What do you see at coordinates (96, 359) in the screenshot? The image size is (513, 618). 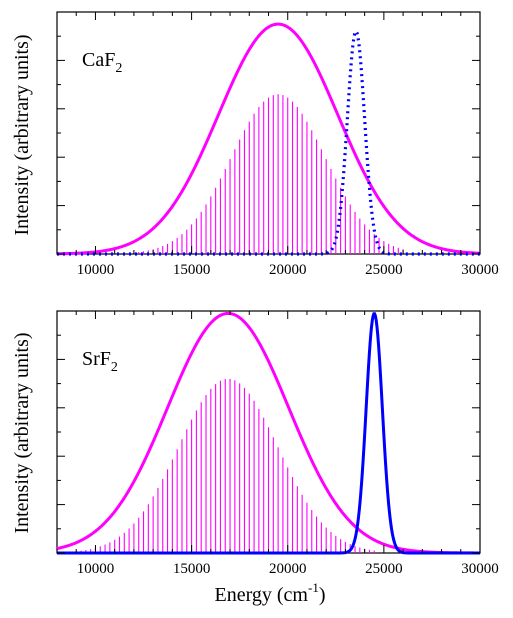 I see `bottom-compound-label-main: SrF` at bounding box center [96, 359].